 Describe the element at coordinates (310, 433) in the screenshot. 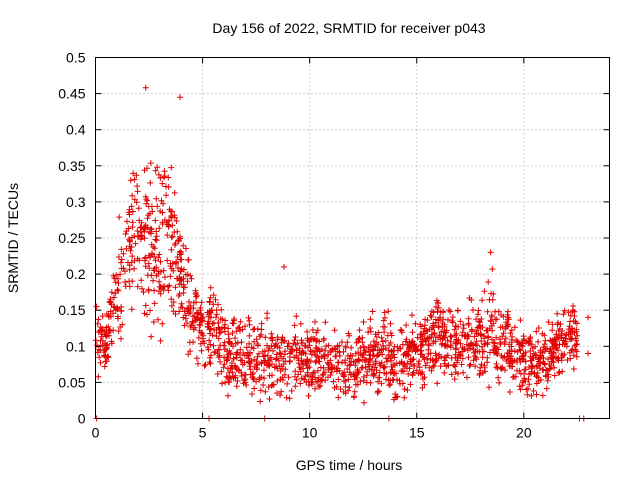

I see `x-tick-label: 10` at that location.